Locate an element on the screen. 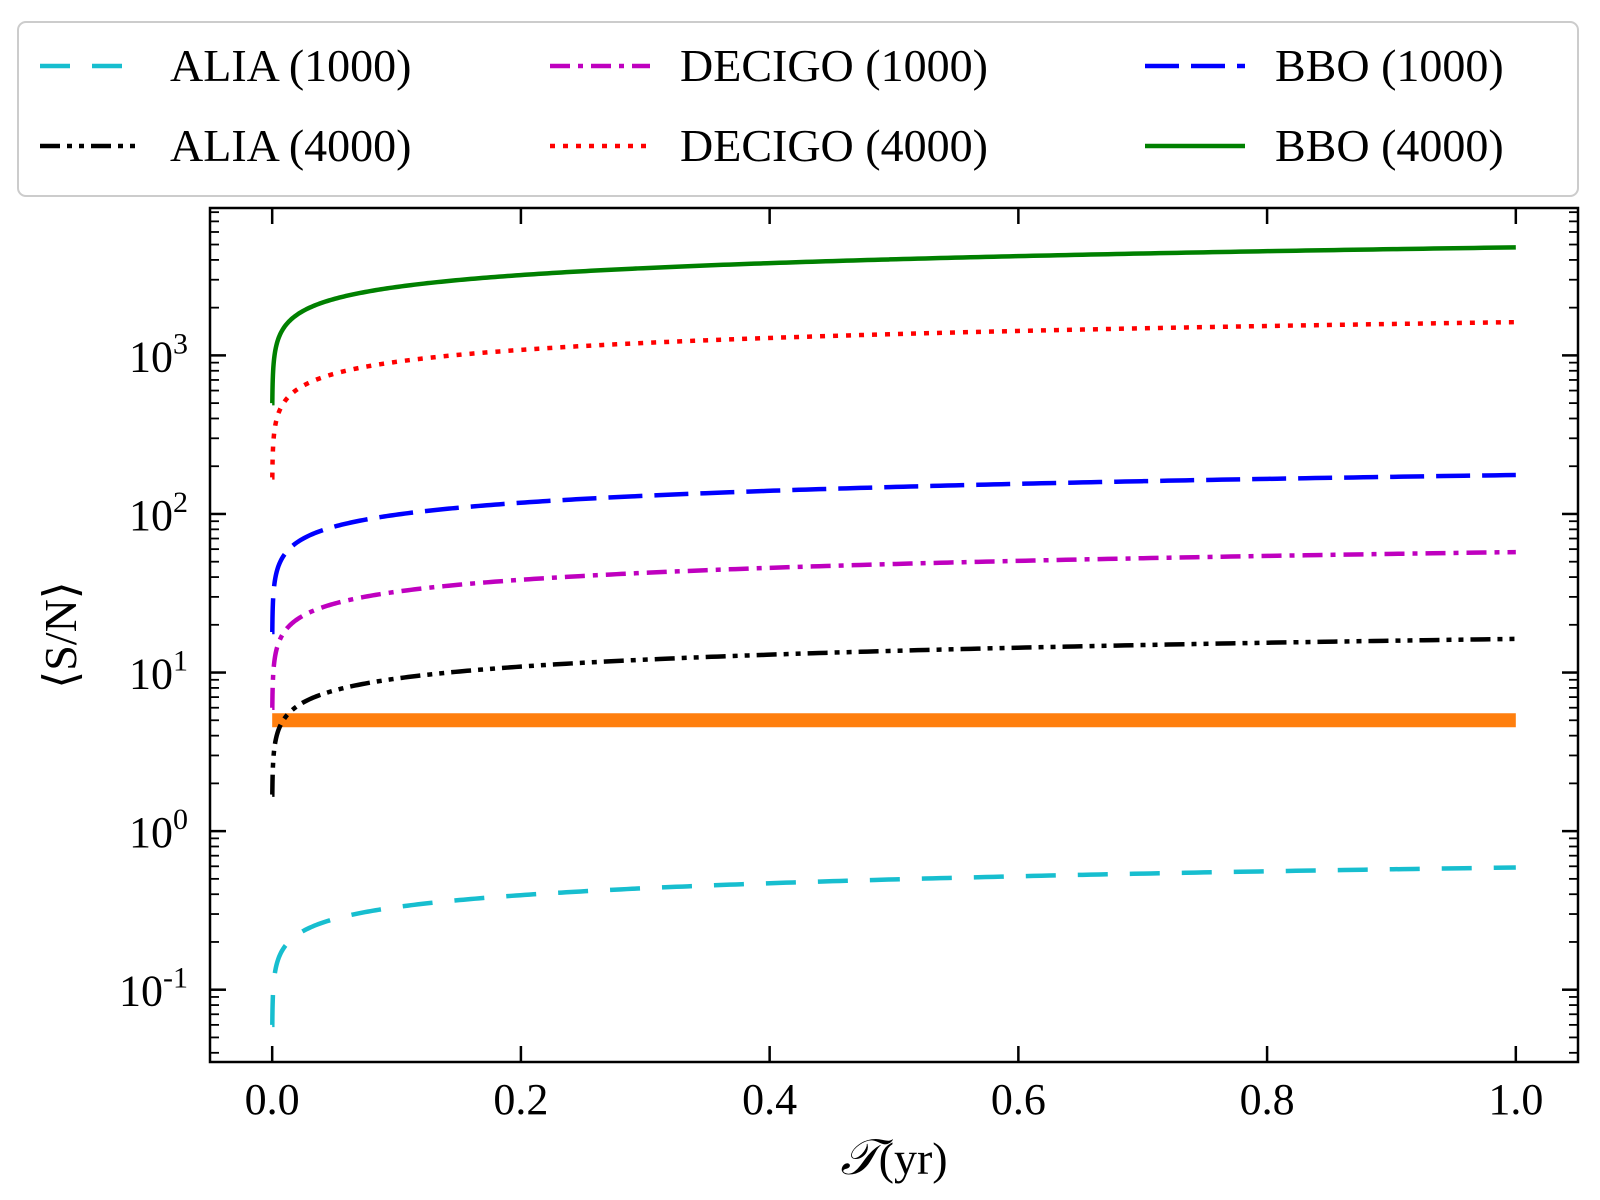 The height and width of the screenshot is (1200, 1600). x-tick-label: 0.8 is located at coordinates (1267, 1099).